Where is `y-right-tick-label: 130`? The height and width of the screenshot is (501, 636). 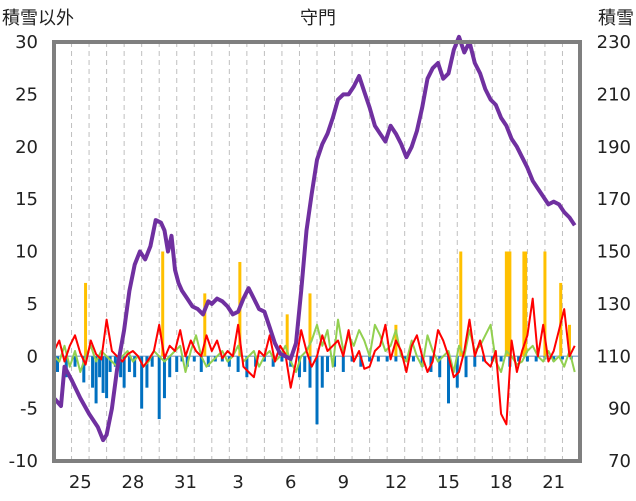
y-right-tick-label: 130 is located at coordinates (614, 304).